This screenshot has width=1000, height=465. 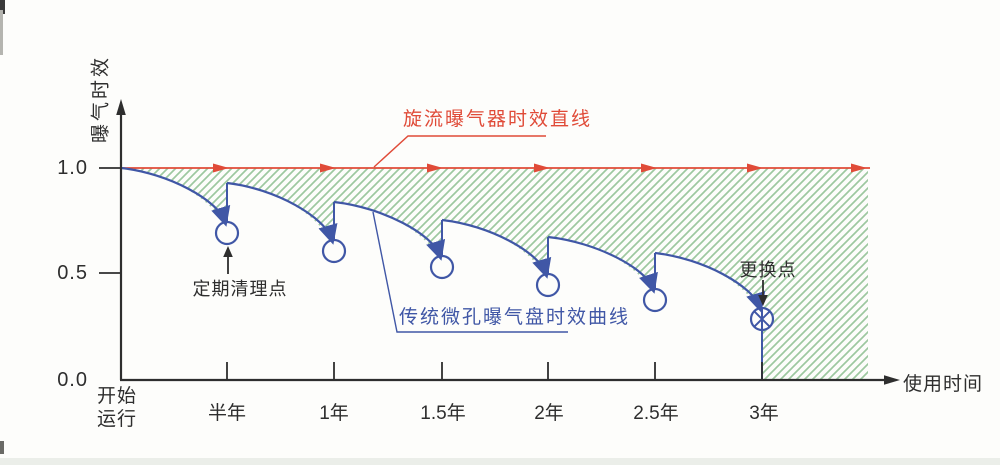 What do you see at coordinates (101, 99) in the screenshot?
I see `y-axis-title: 曝气时效` at bounding box center [101, 99].